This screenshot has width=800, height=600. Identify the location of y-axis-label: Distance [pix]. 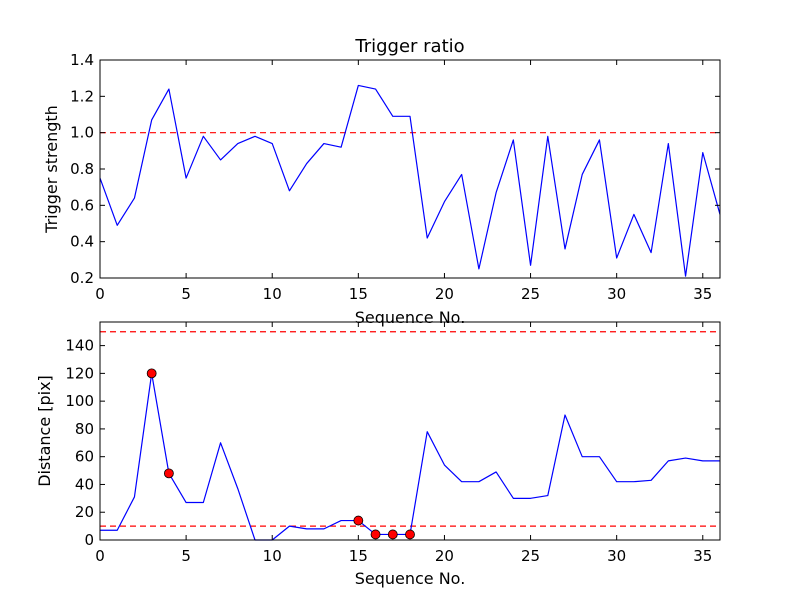
(44, 431).